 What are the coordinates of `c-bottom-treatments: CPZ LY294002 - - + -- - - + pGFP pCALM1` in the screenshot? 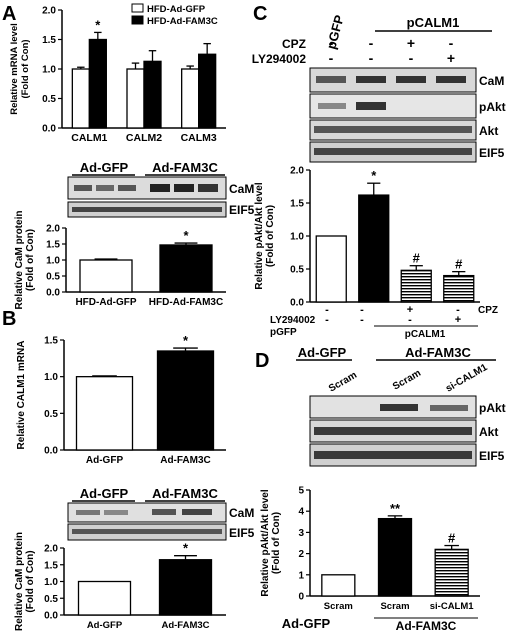 It's located at (384, 322).